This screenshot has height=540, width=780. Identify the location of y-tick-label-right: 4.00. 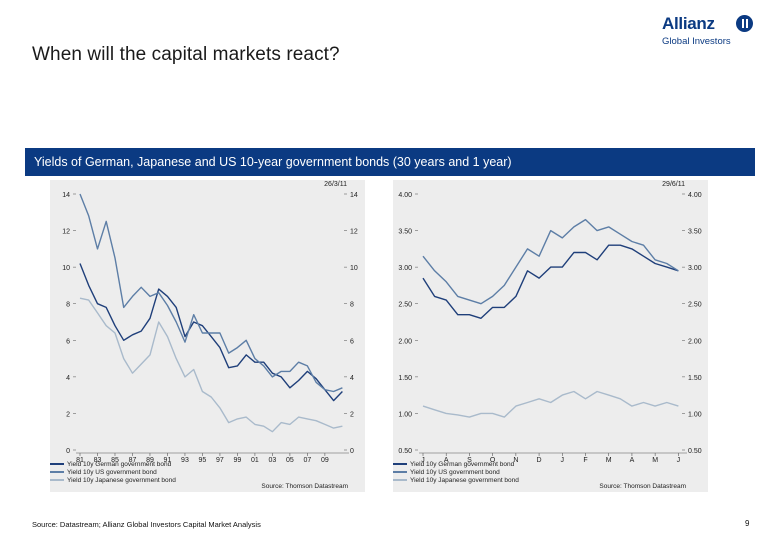
(695, 195).